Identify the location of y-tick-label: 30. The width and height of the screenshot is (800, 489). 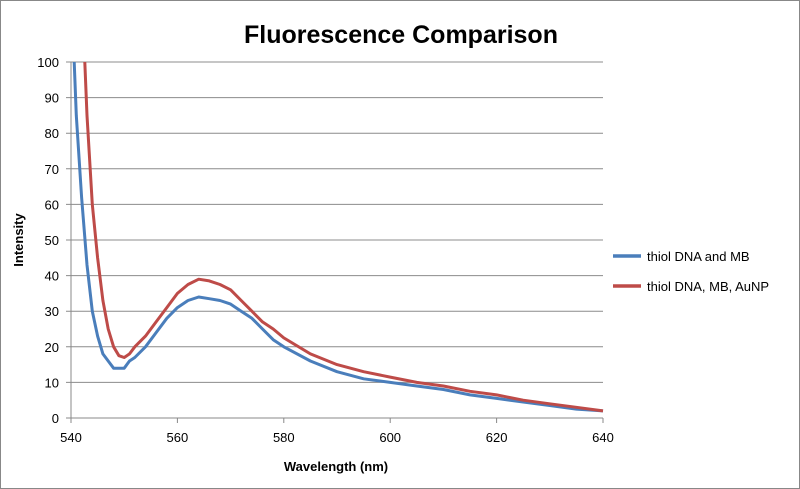
(52, 311).